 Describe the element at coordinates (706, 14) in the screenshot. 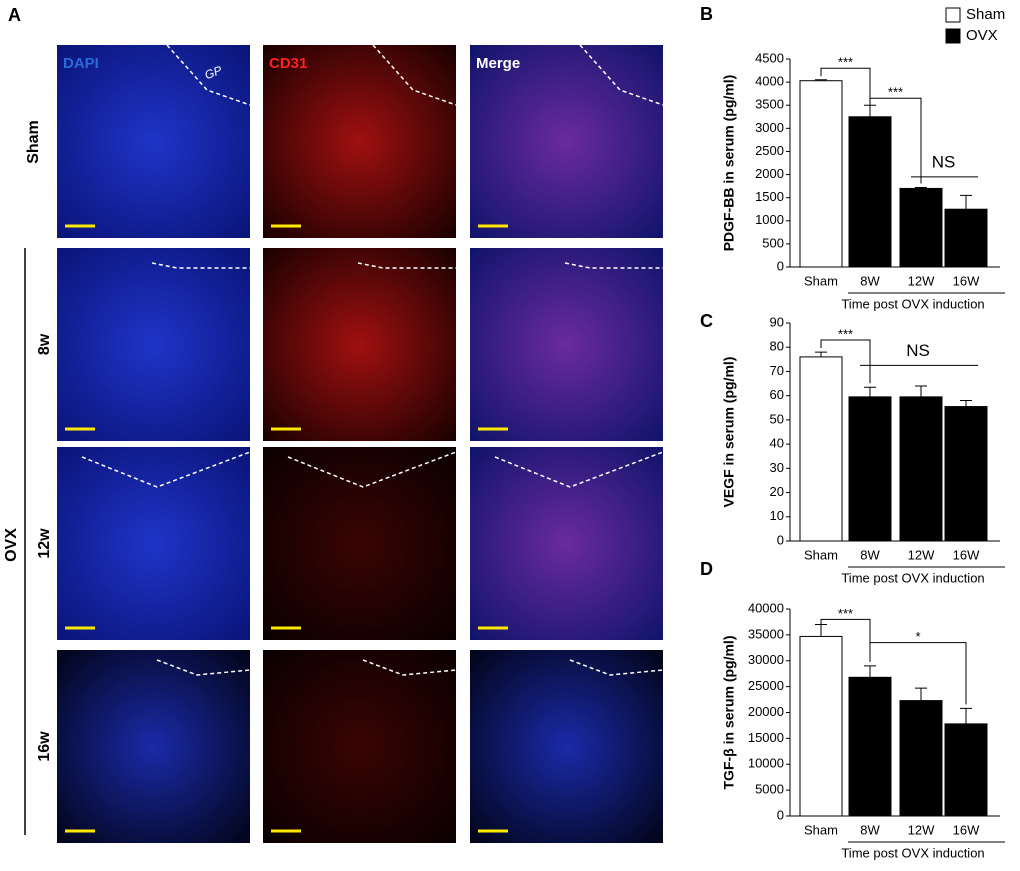

I see `panel-label: B` at that location.